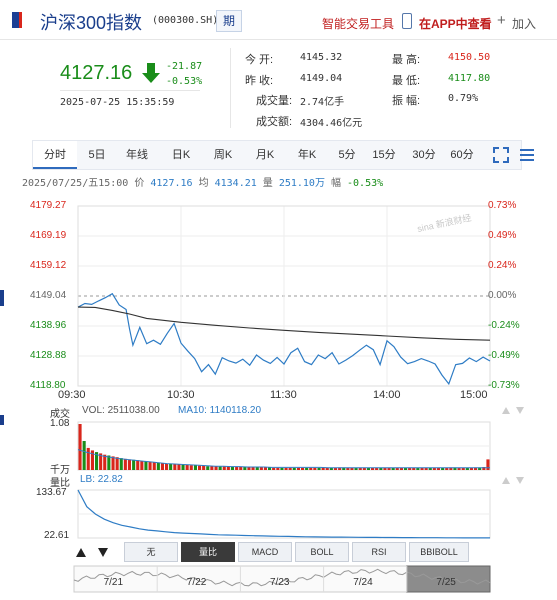 The image size is (557, 600). Describe the element at coordinates (501, 155) in the screenshot. I see `fullscreen-icon` at that location.